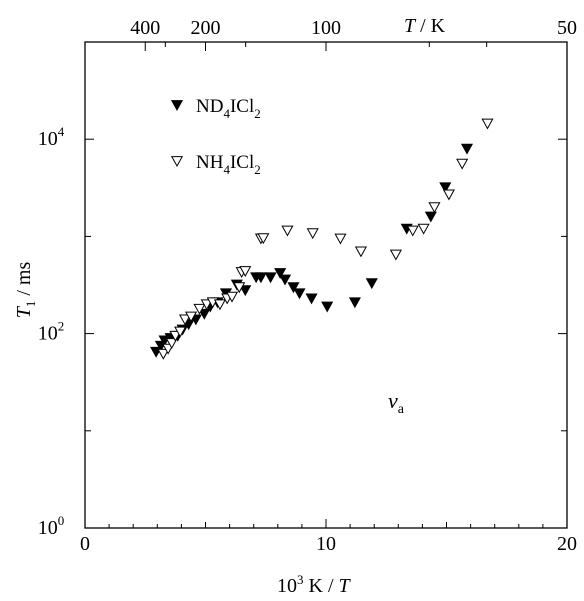  Describe the element at coordinates (228, 108) in the screenshot. I see `legend-label-nd4icl2: ND4ICl2` at that location.